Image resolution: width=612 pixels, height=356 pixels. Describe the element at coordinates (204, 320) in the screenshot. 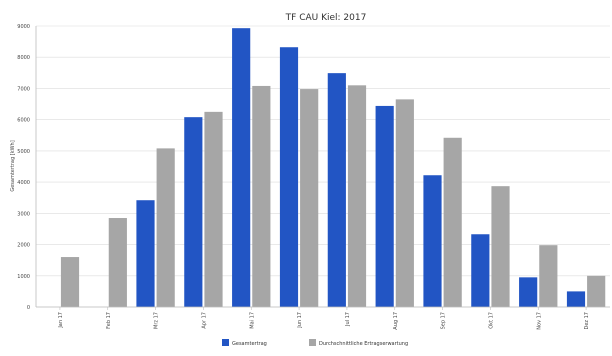

I see `x-tick-label: Apr 17` at that location.